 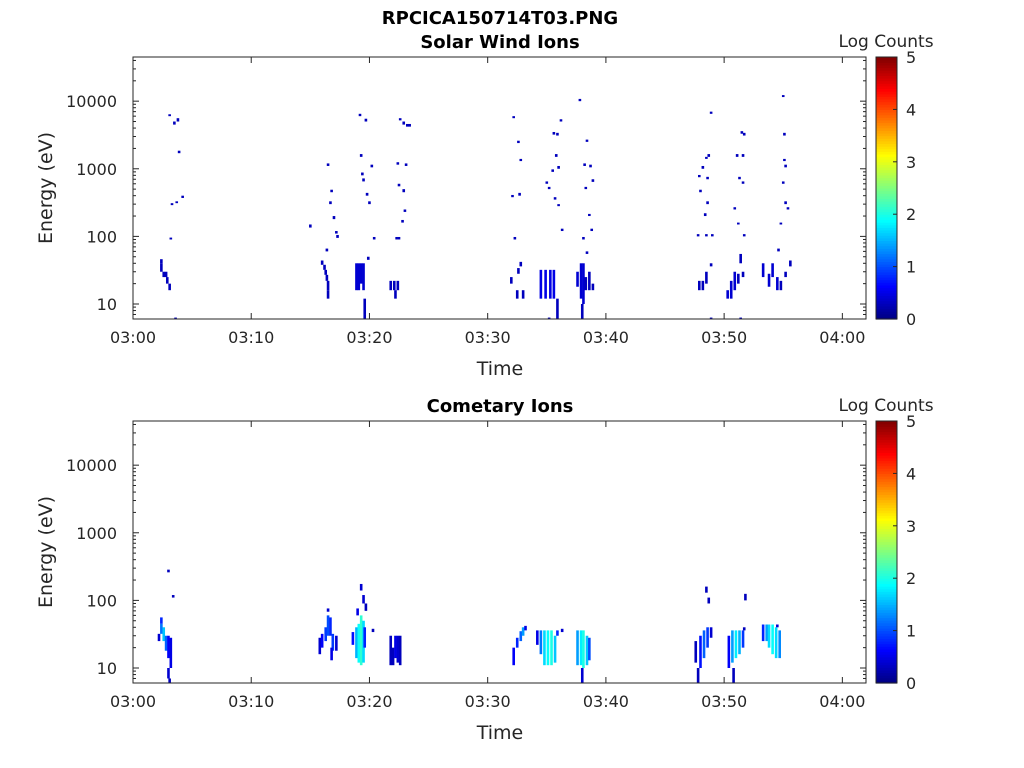 I want to click on x-tick-label: 03:00, so click(x=133, y=337).